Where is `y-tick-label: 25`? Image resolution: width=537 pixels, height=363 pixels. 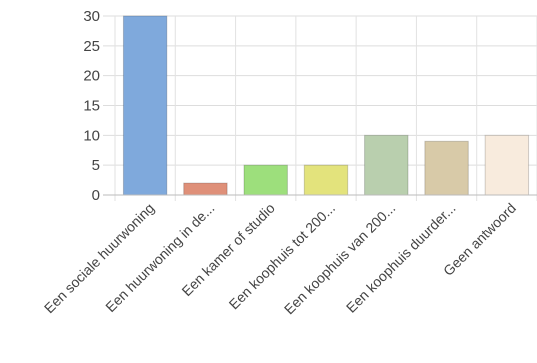 y-tick-label: 25 is located at coordinates (91, 46).